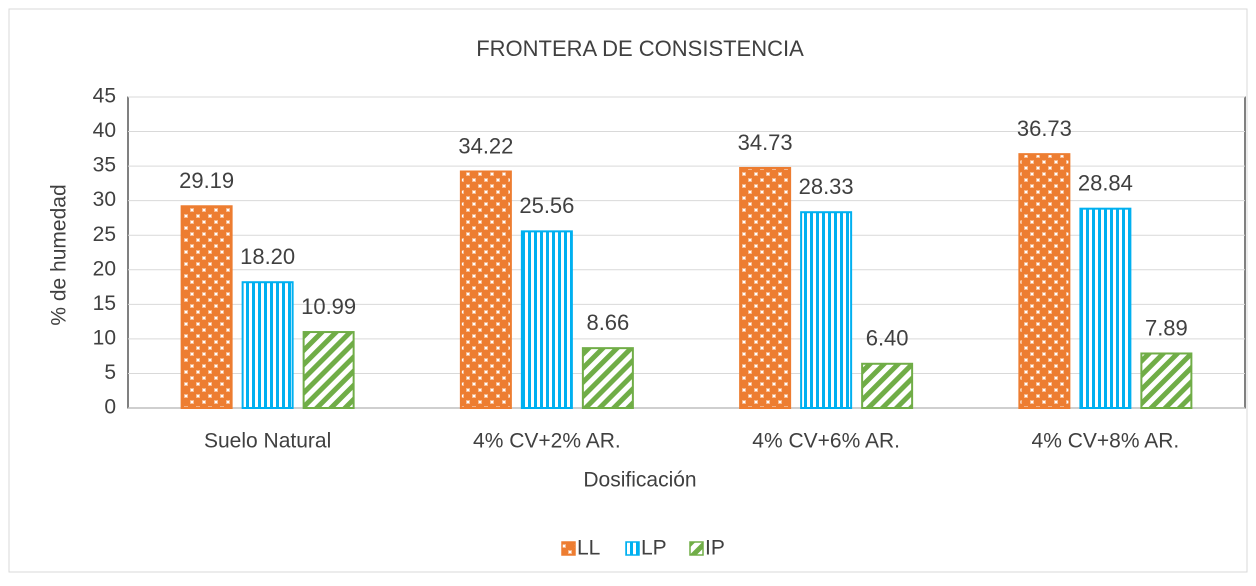 This screenshot has width=1256, height=586. I want to click on x-tick-label: 4% CV+6% AR., so click(826, 441).